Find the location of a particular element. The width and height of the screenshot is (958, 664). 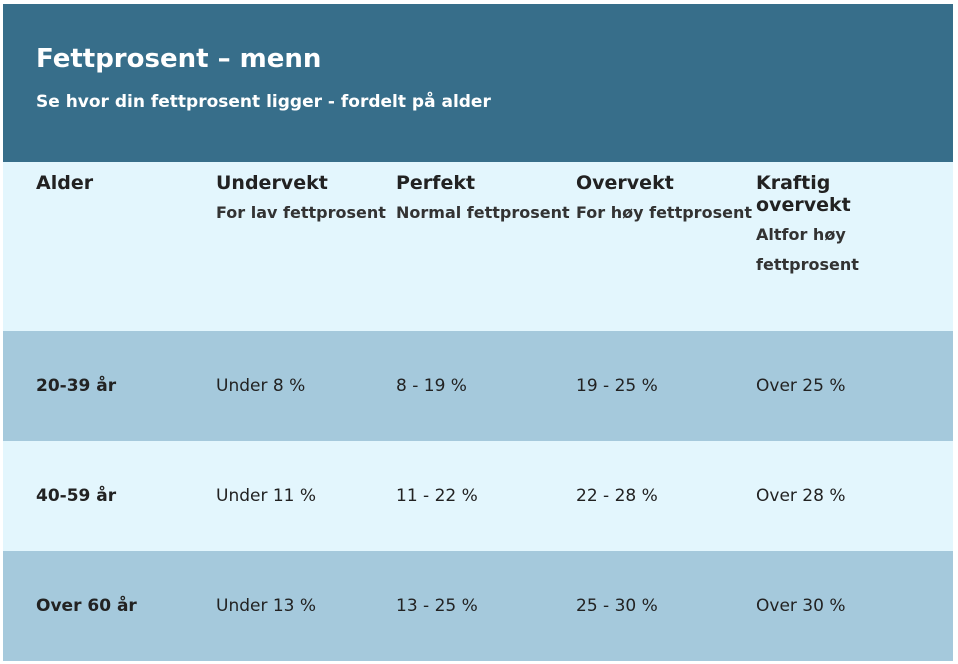

table-cell: Under 8 % is located at coordinates (261, 386).